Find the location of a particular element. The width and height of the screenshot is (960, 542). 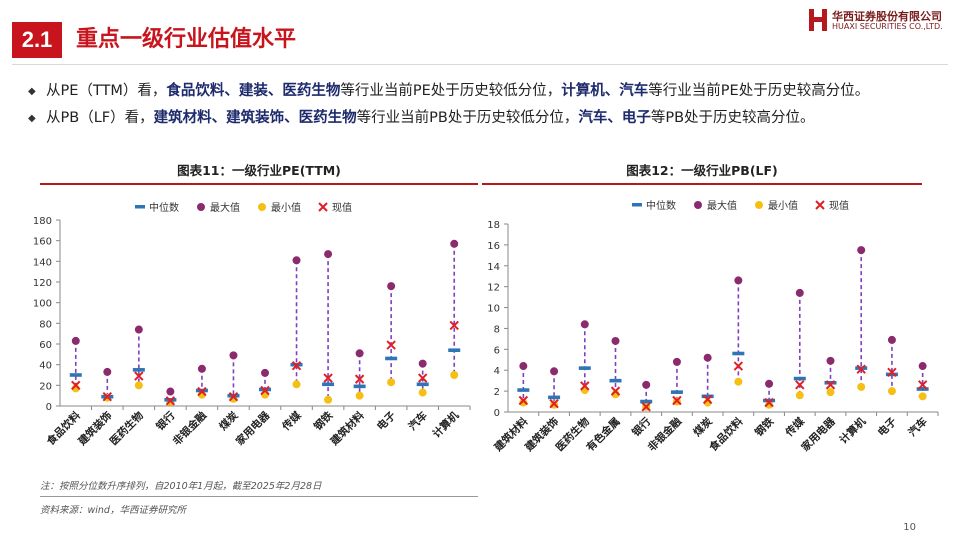

bullet-text: 从PB（LF）看， is located at coordinates (100, 118).